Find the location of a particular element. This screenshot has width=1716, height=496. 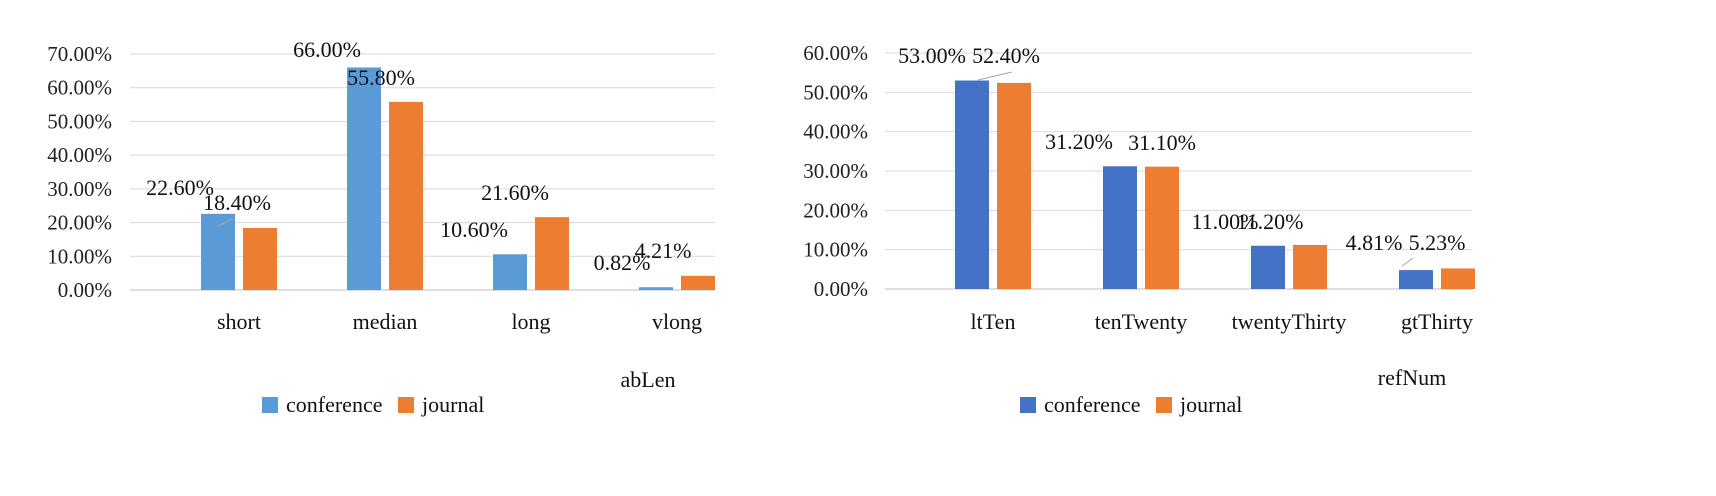

bar-journal-vlong is located at coordinates (698, 282).